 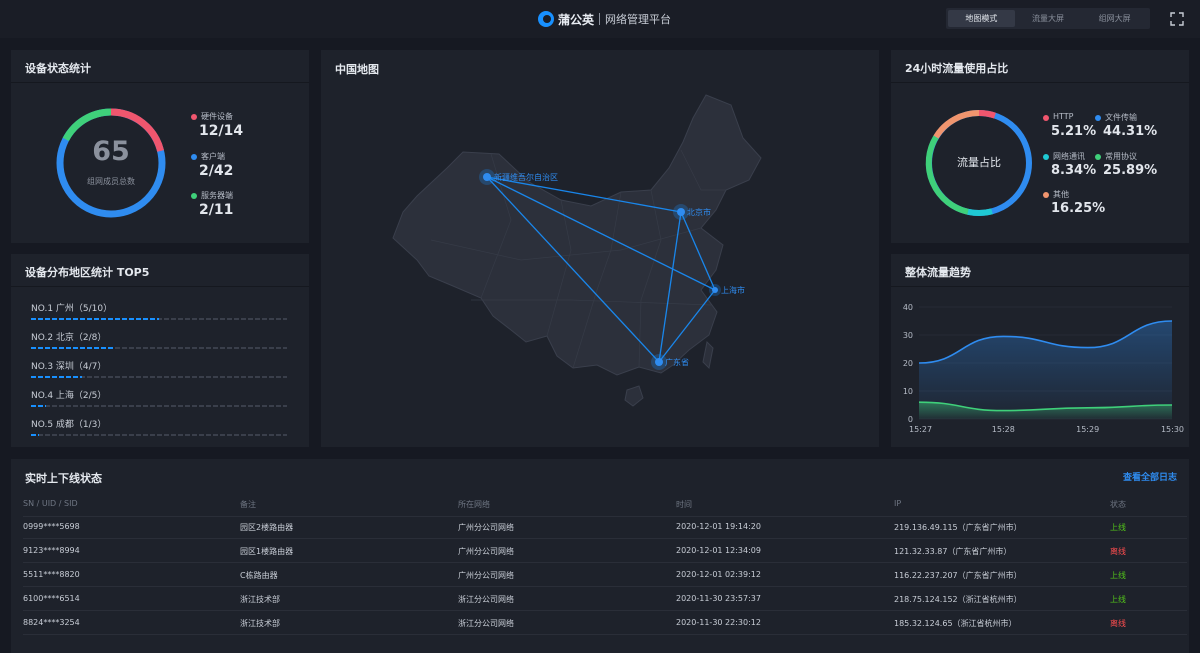 What do you see at coordinates (920, 429) in the screenshot?
I see `x-tick-label: 15:27` at bounding box center [920, 429].